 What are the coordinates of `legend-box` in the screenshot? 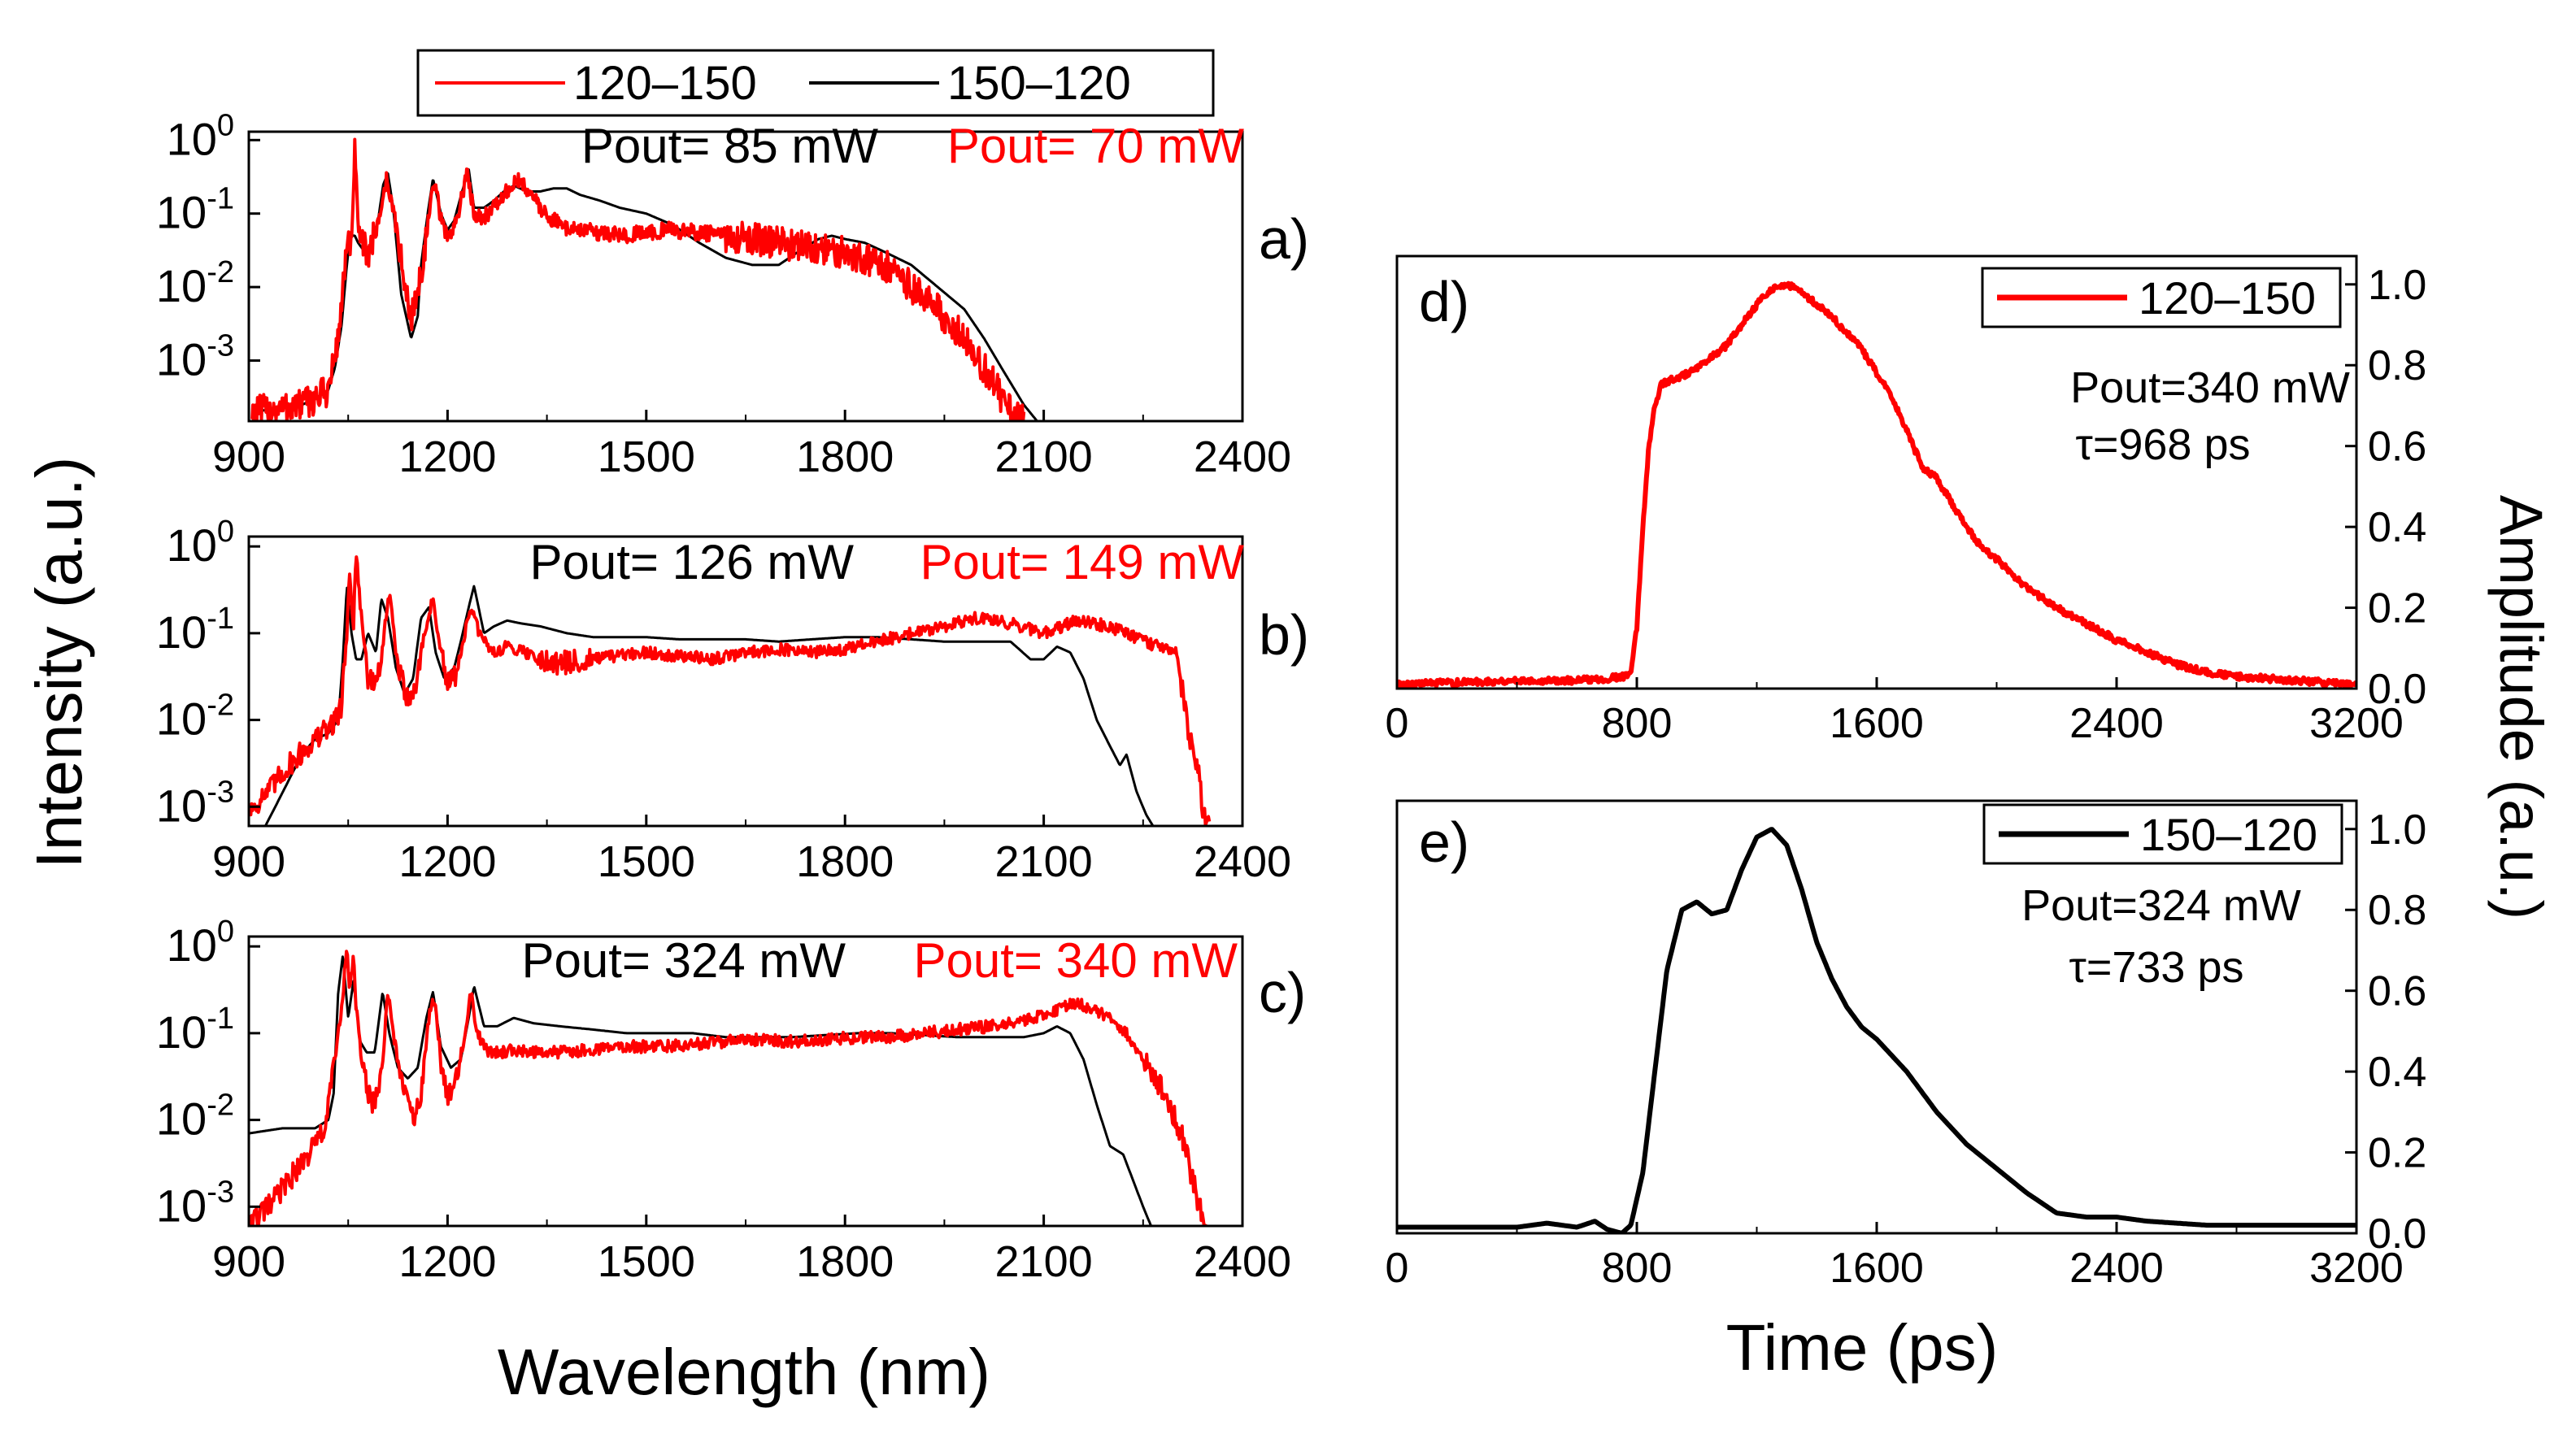 It's located at (2162, 834).